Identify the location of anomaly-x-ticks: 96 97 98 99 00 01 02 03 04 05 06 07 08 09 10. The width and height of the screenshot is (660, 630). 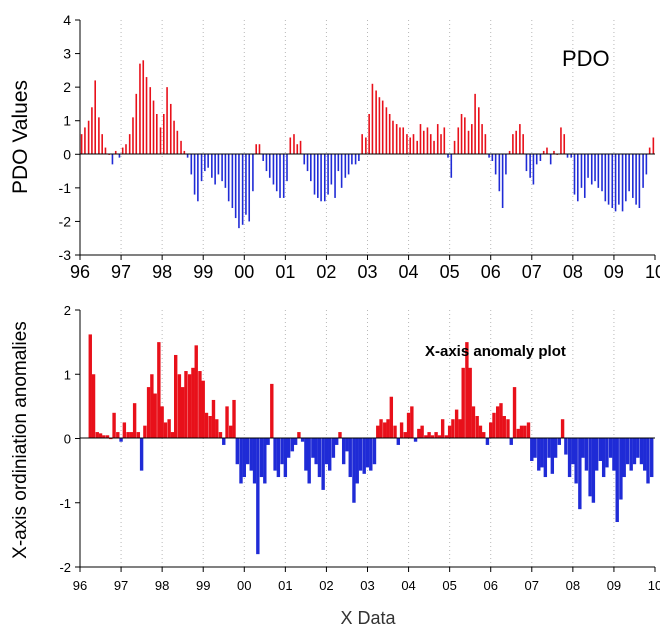
(366, 580).